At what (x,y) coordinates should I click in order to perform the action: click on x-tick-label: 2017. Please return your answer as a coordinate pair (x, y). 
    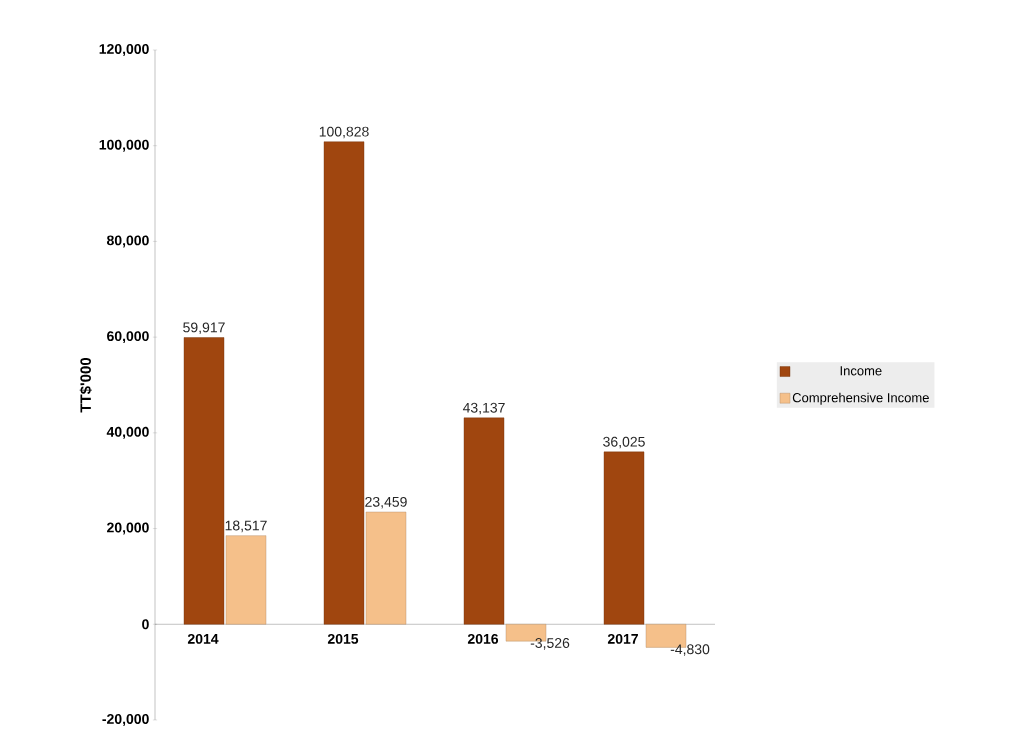
    Looking at the image, I should click on (622, 638).